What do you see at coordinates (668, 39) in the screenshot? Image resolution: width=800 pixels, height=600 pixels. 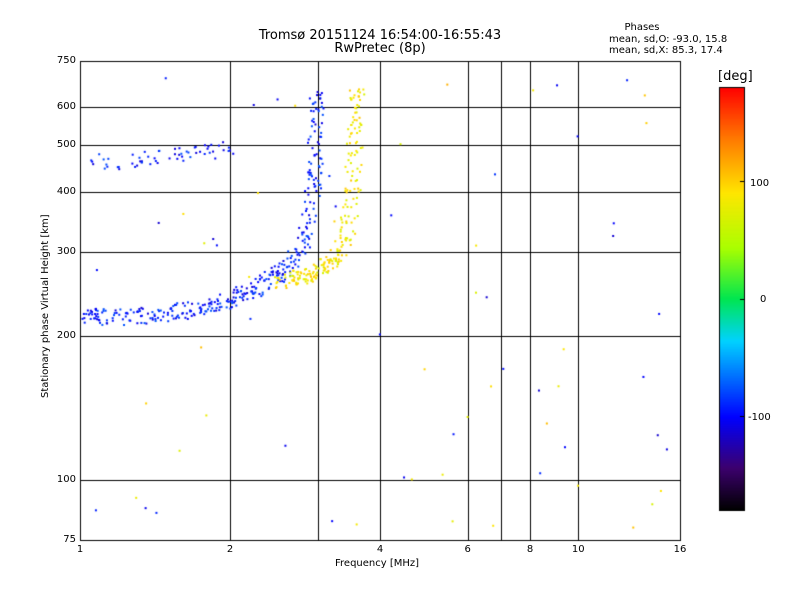 I see `phase-o-stats: mean, sd,O: -93.0, 15.8` at bounding box center [668, 39].